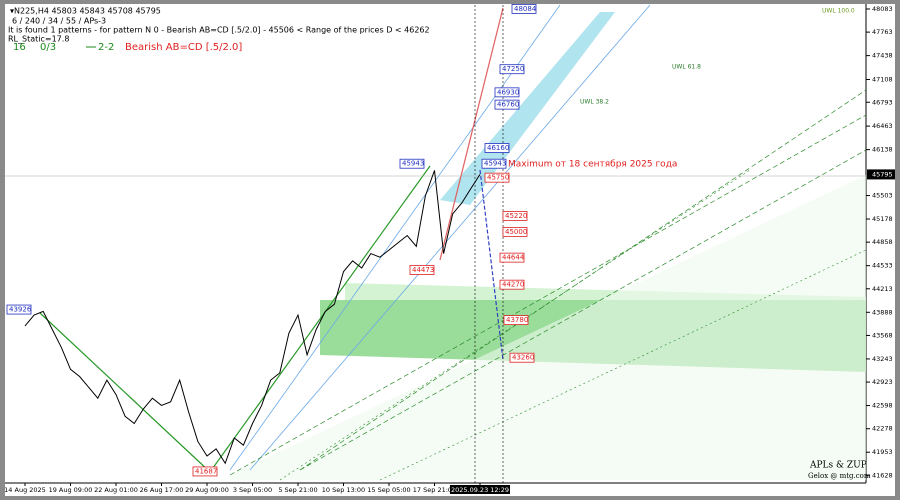  I want to click on ratio: 0/3, so click(48, 47).